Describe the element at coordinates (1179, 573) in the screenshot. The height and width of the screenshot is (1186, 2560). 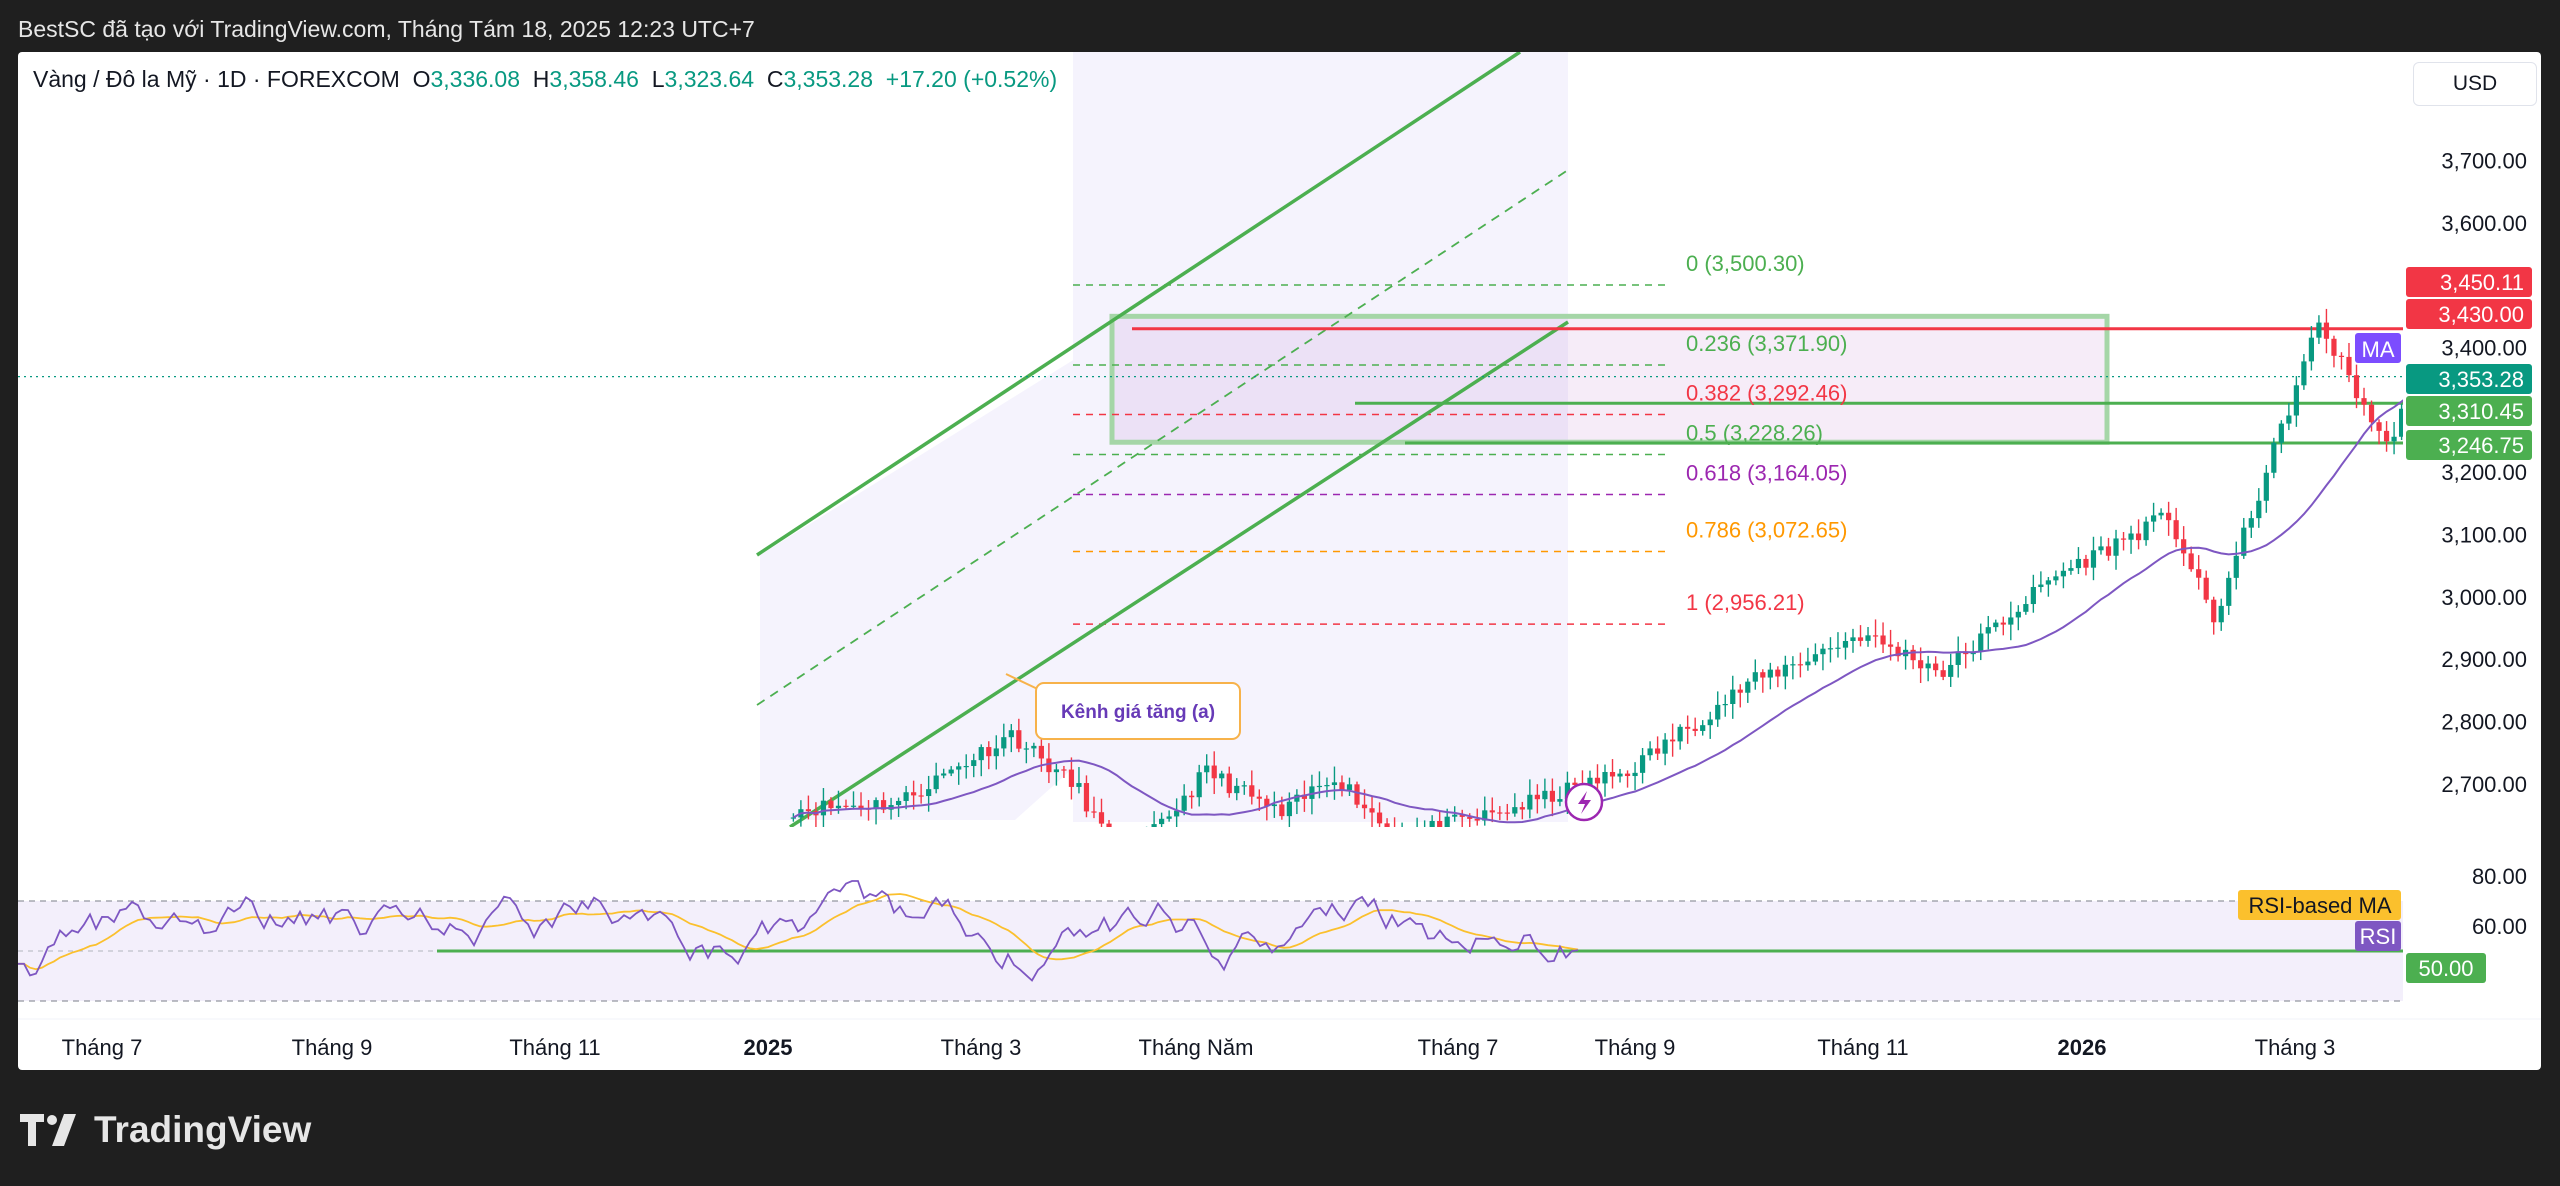
I see `channel-lower-line` at that location.